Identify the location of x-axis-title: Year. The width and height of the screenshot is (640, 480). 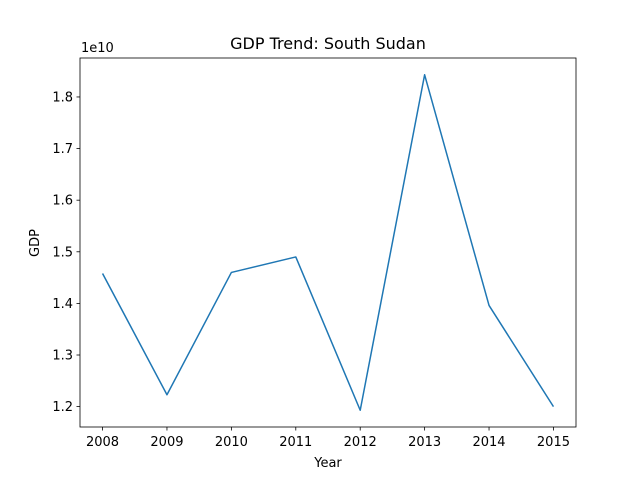
(327, 463).